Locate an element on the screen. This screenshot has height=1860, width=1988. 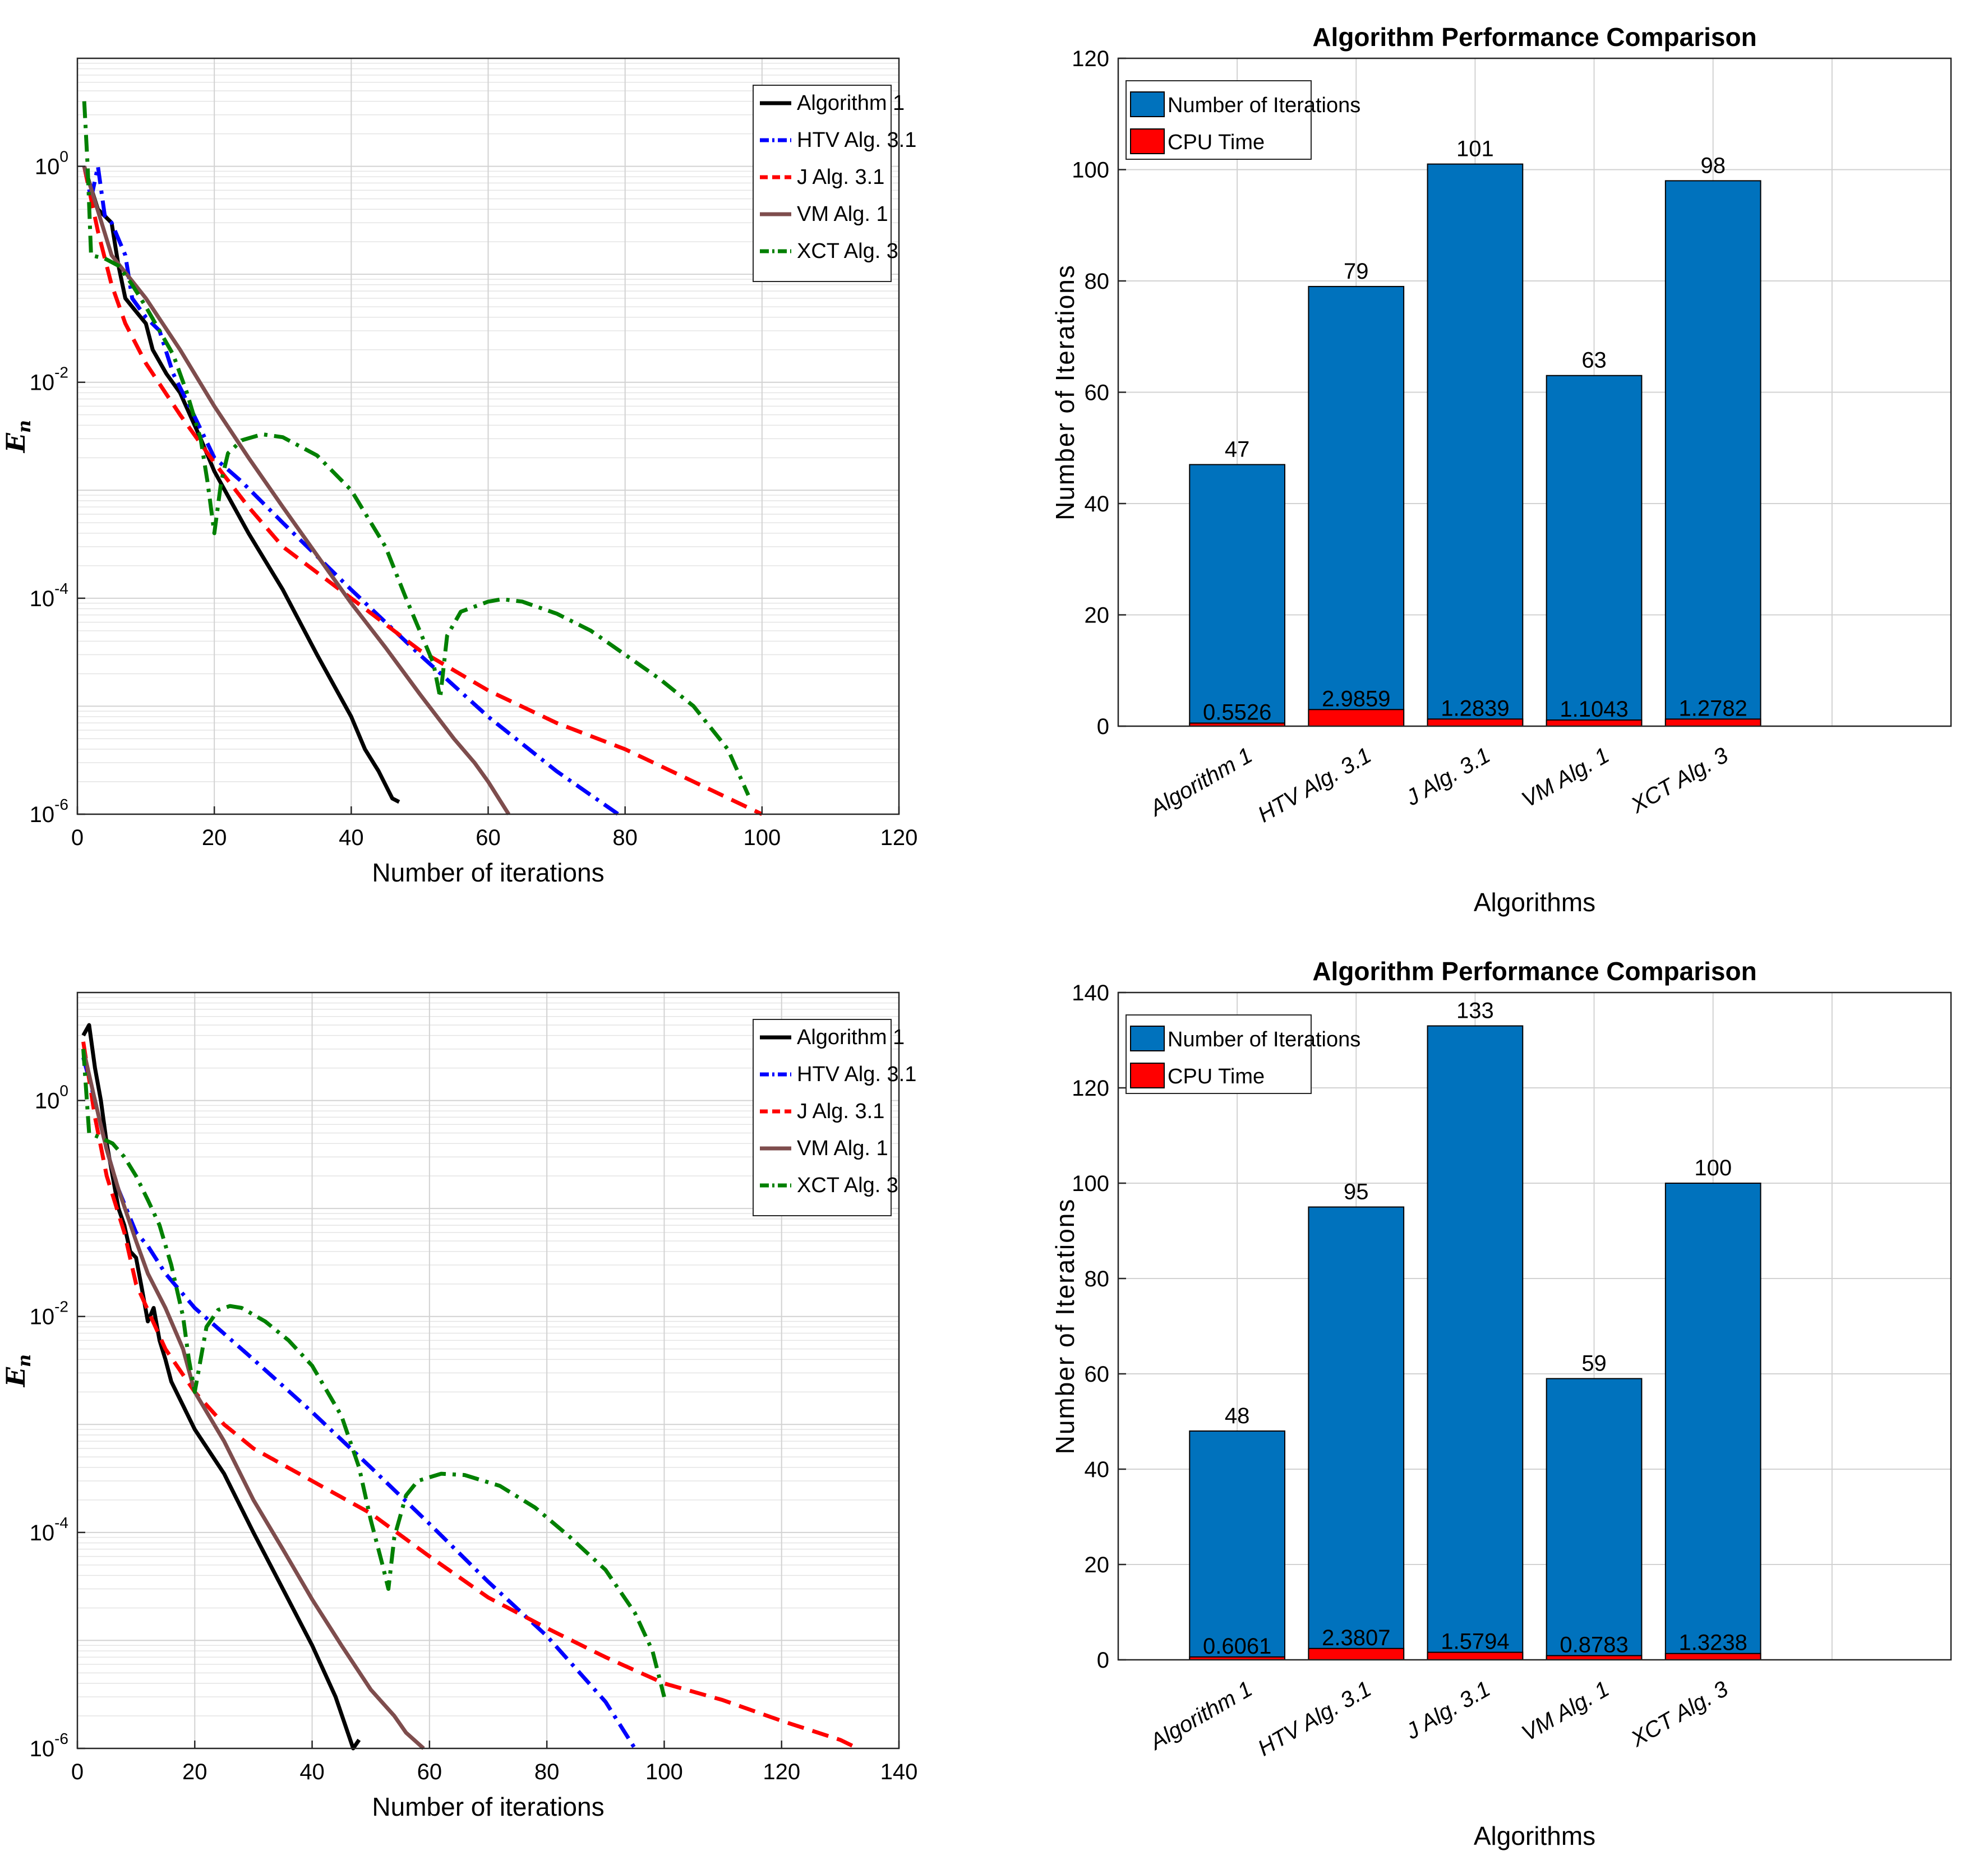
y-tick-label: 10-2 is located at coordinates (49, 379).